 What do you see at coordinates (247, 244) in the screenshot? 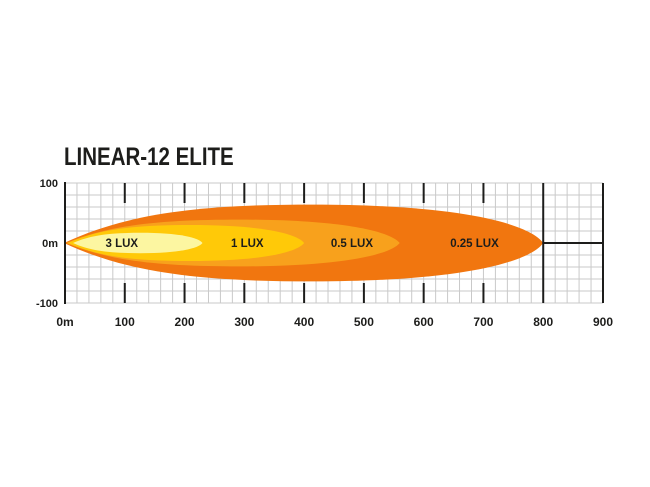
I see `zone-label-1lux: 1 LUX` at bounding box center [247, 244].